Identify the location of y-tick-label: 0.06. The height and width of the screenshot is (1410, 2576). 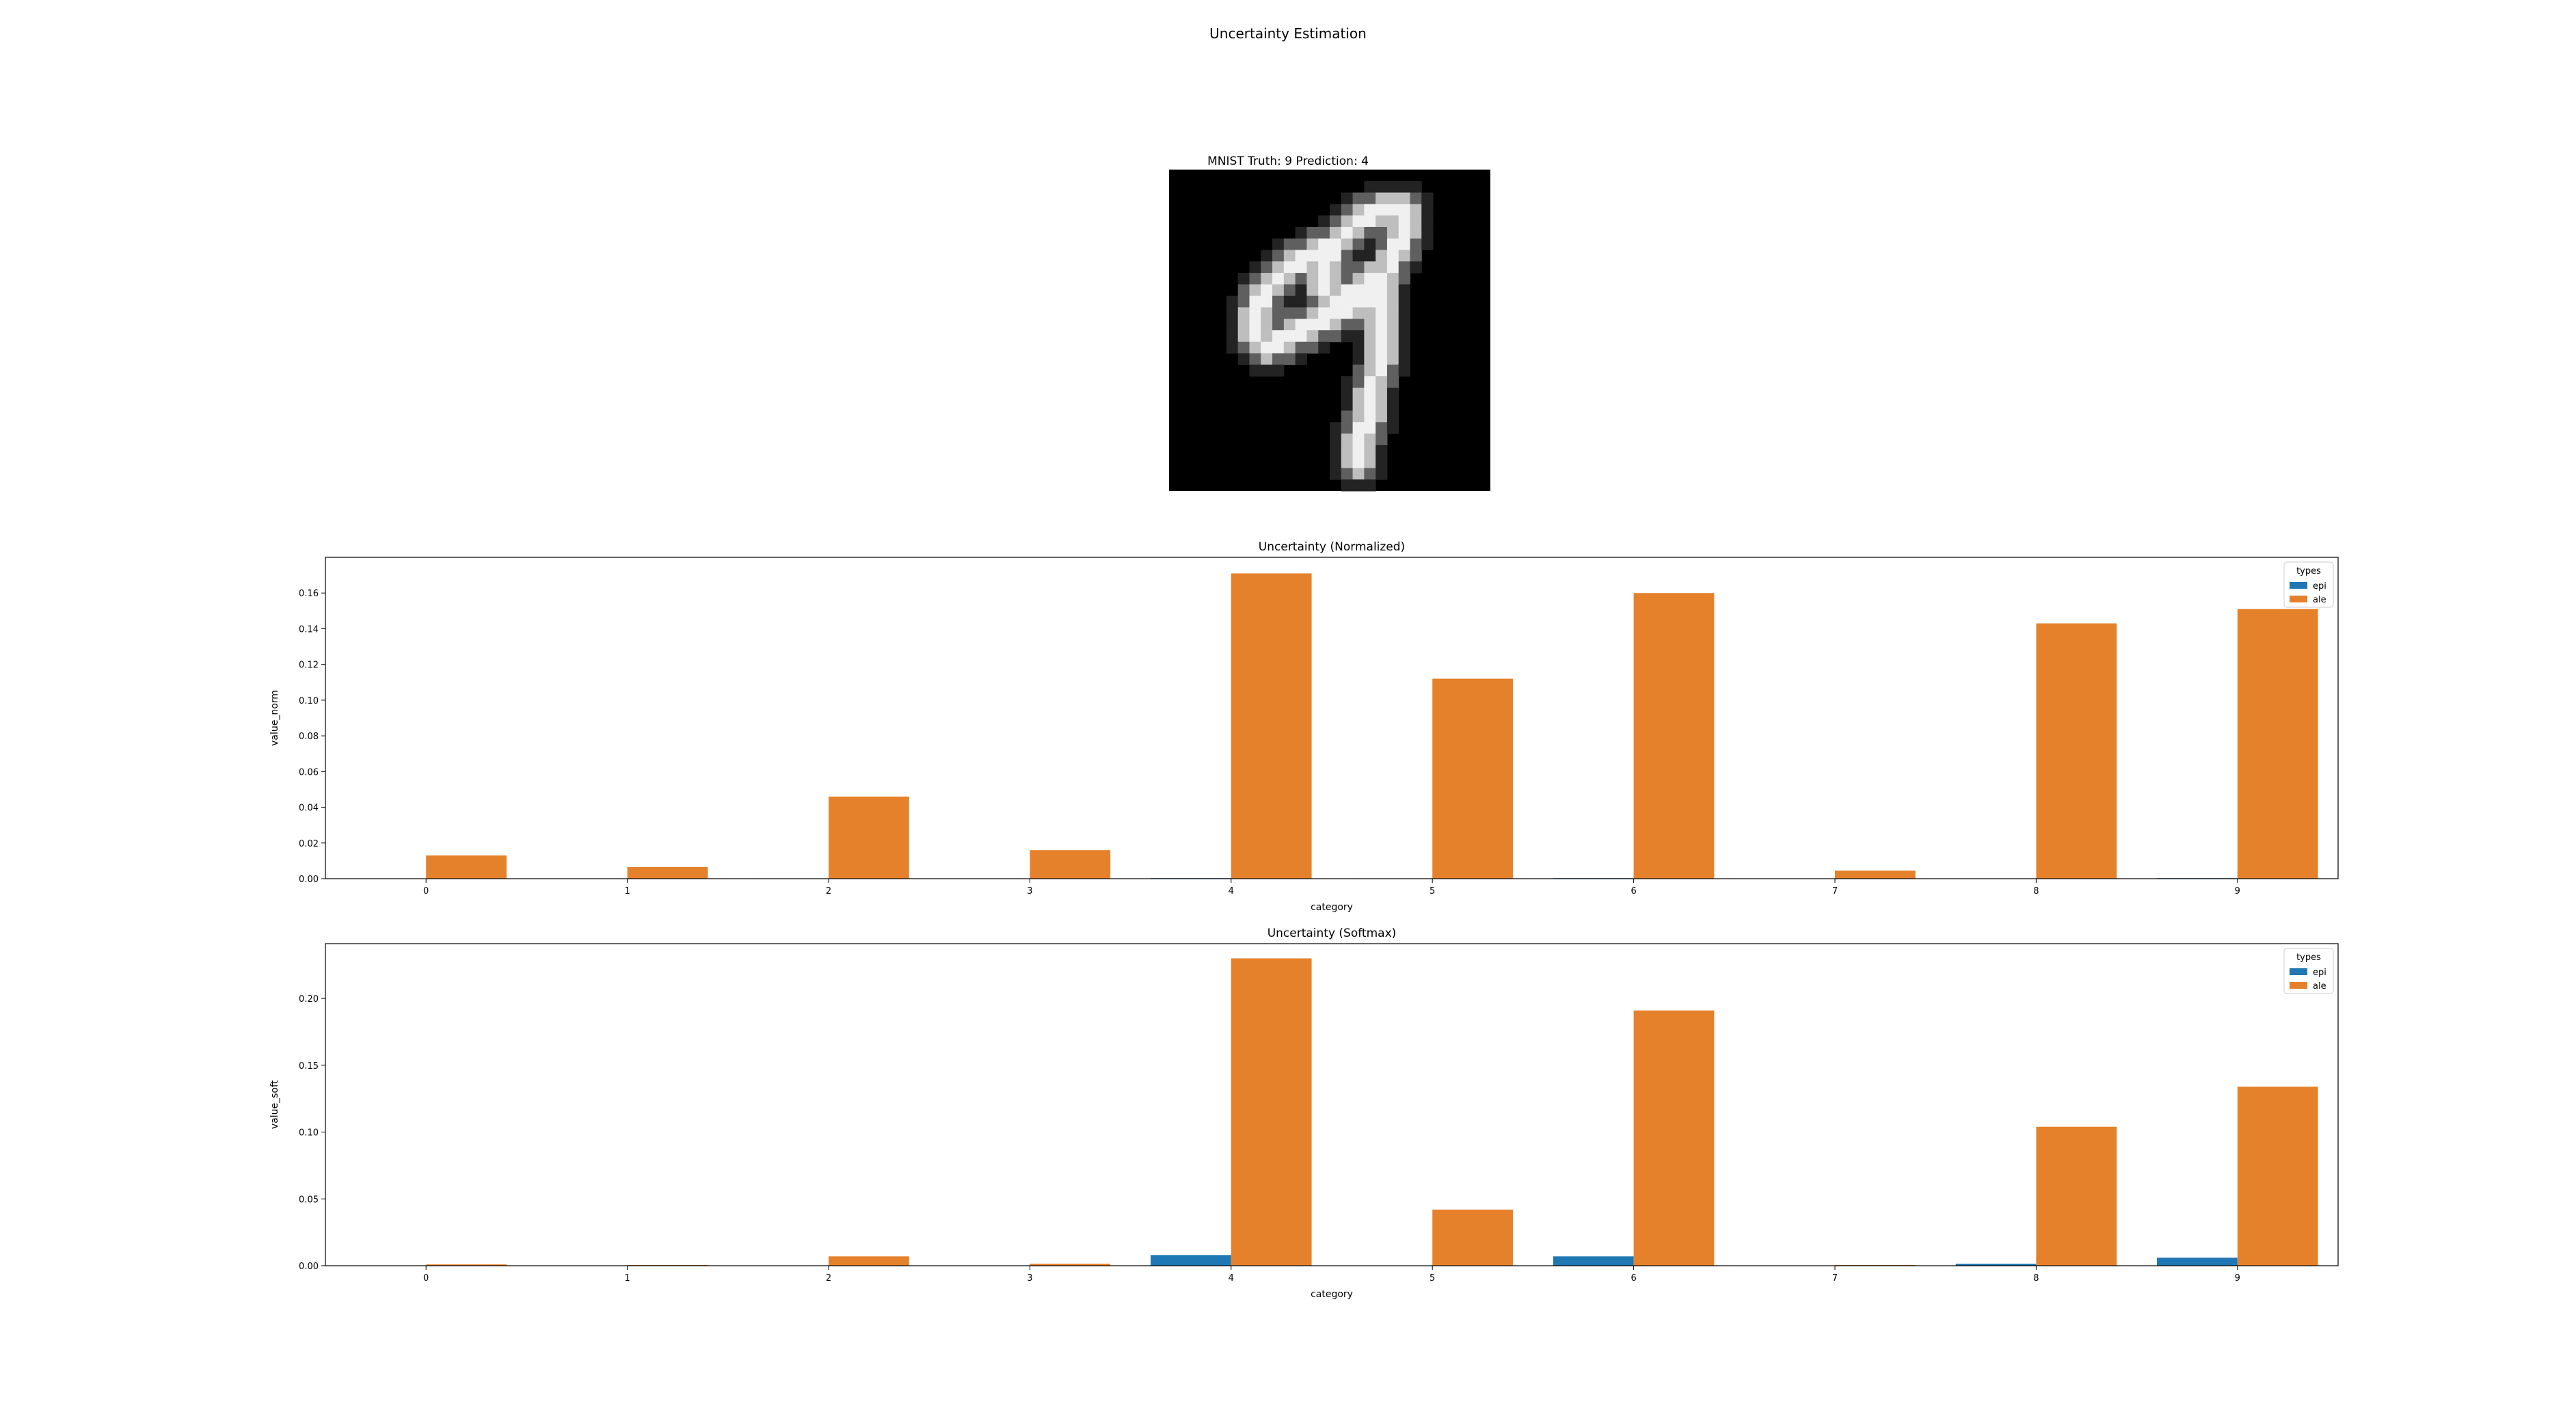
(309, 772).